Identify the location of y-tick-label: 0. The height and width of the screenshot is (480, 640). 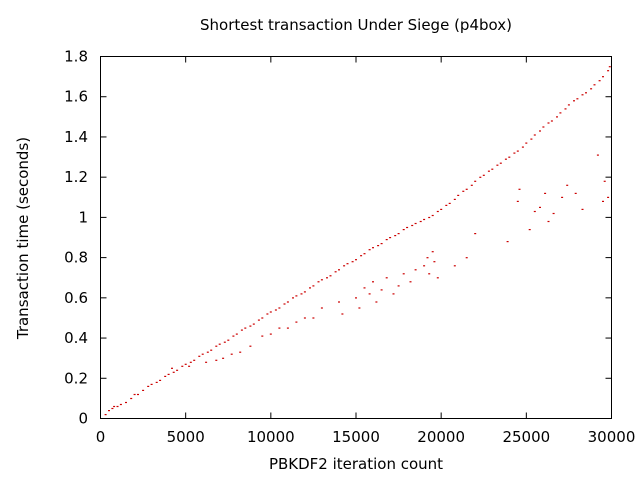
(83, 419).